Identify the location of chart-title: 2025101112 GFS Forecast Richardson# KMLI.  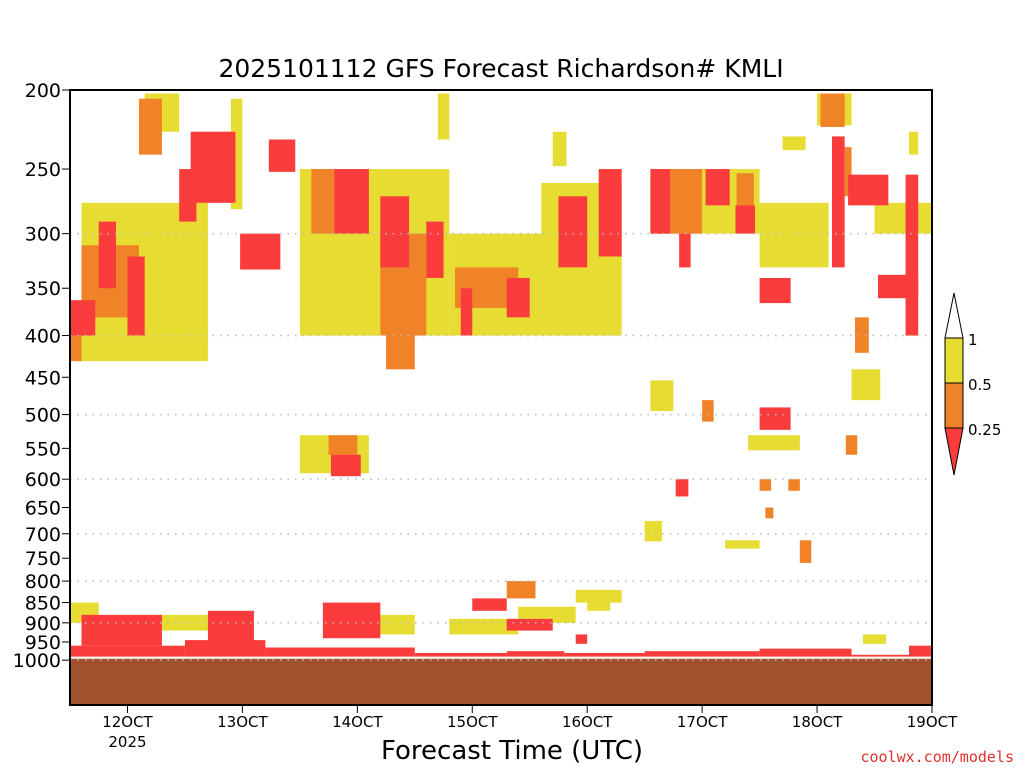
(500, 68).